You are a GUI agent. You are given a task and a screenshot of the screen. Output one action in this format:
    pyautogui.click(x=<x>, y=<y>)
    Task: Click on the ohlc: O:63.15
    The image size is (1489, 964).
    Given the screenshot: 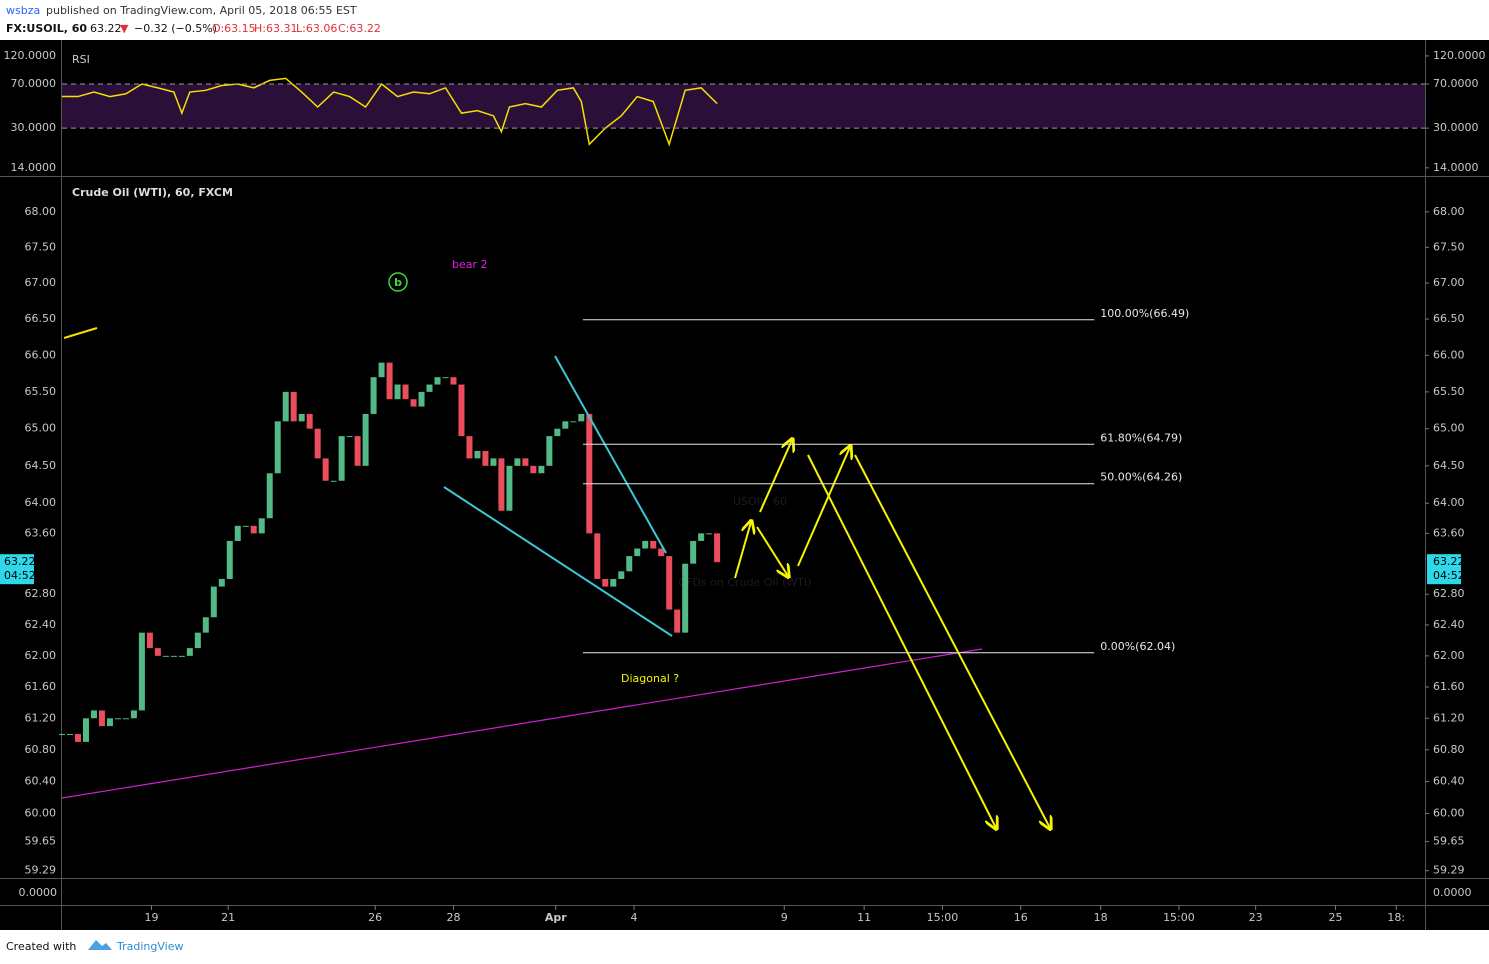 What is the action you would take?
    pyautogui.click(x=234, y=28)
    